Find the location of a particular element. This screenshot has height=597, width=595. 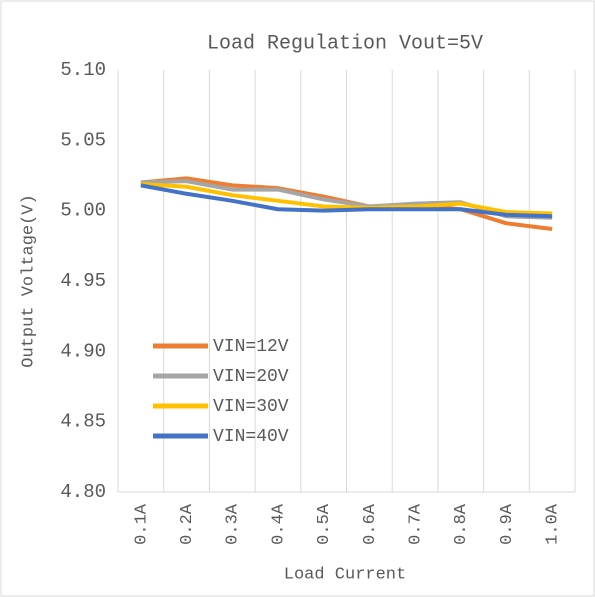

y-tick-label: 5.10 is located at coordinates (83, 70).